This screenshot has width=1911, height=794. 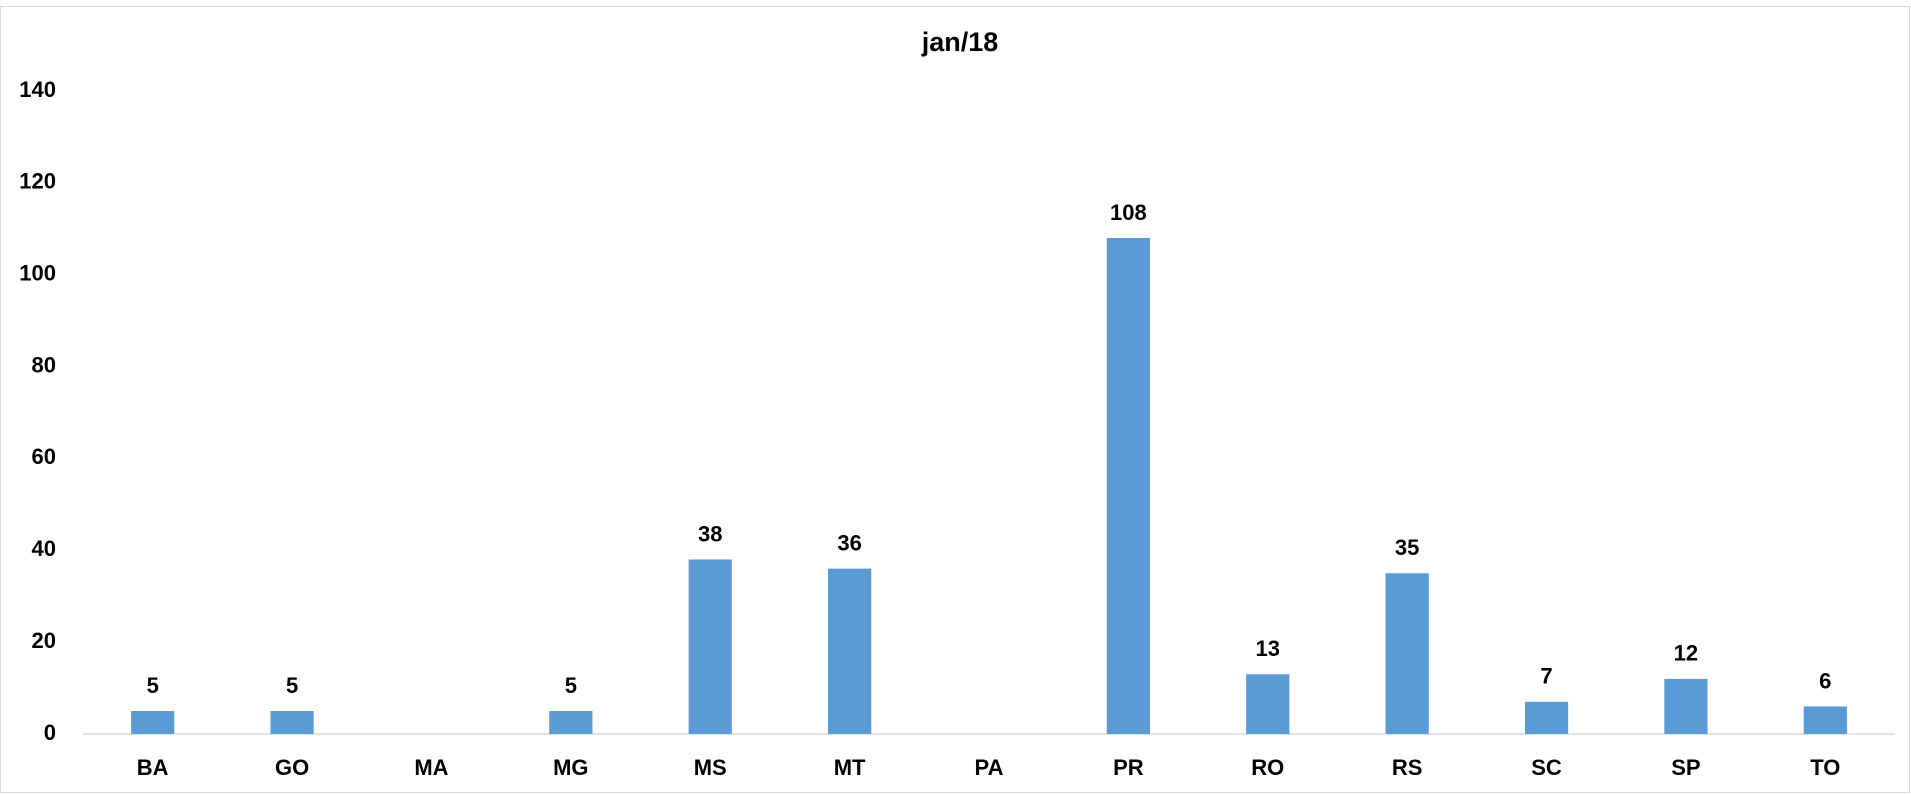 I want to click on x-tick-label: MT, so click(x=850, y=767).